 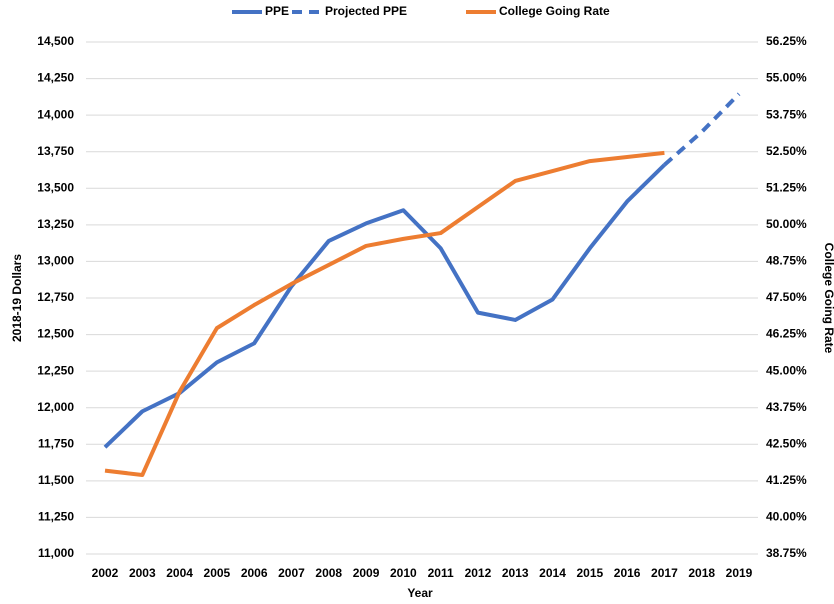 What do you see at coordinates (786, 370) in the screenshot?
I see `y2-tick-label: 45.00%` at bounding box center [786, 370].